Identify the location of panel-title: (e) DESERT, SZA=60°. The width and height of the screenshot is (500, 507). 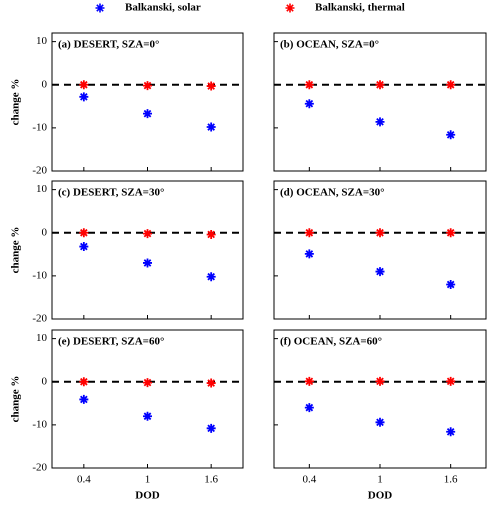
(111, 342).